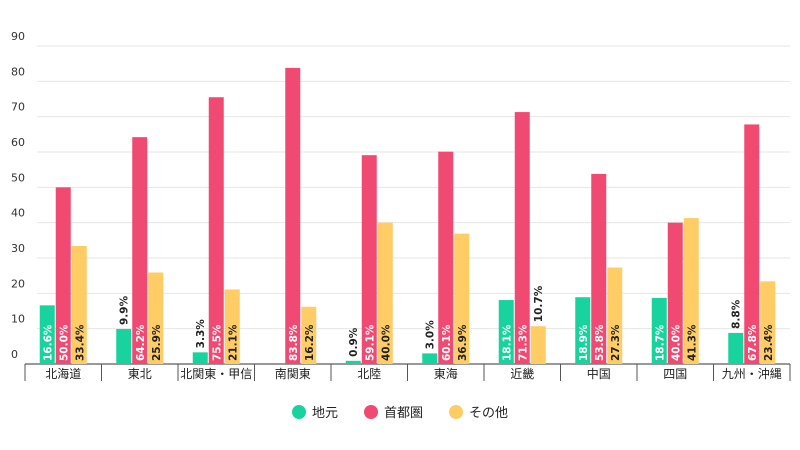 The image size is (800, 450). I want to click on legend-label-local: 地元, so click(324, 413).